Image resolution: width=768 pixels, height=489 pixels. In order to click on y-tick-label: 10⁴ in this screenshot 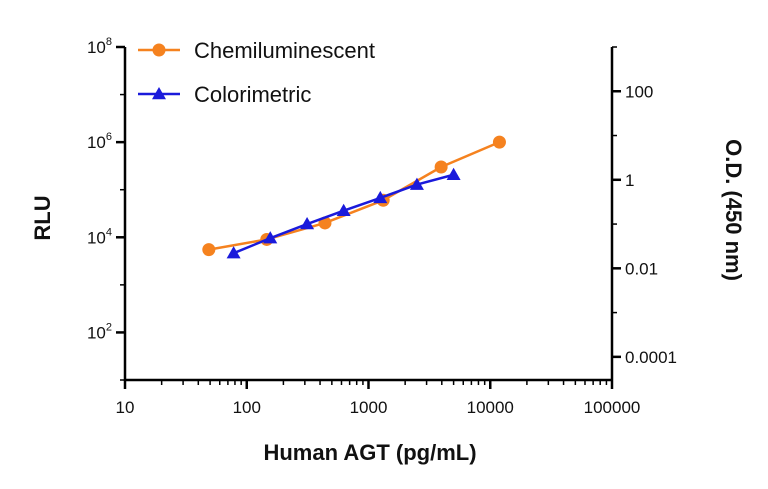, I will do `click(99, 236)`.